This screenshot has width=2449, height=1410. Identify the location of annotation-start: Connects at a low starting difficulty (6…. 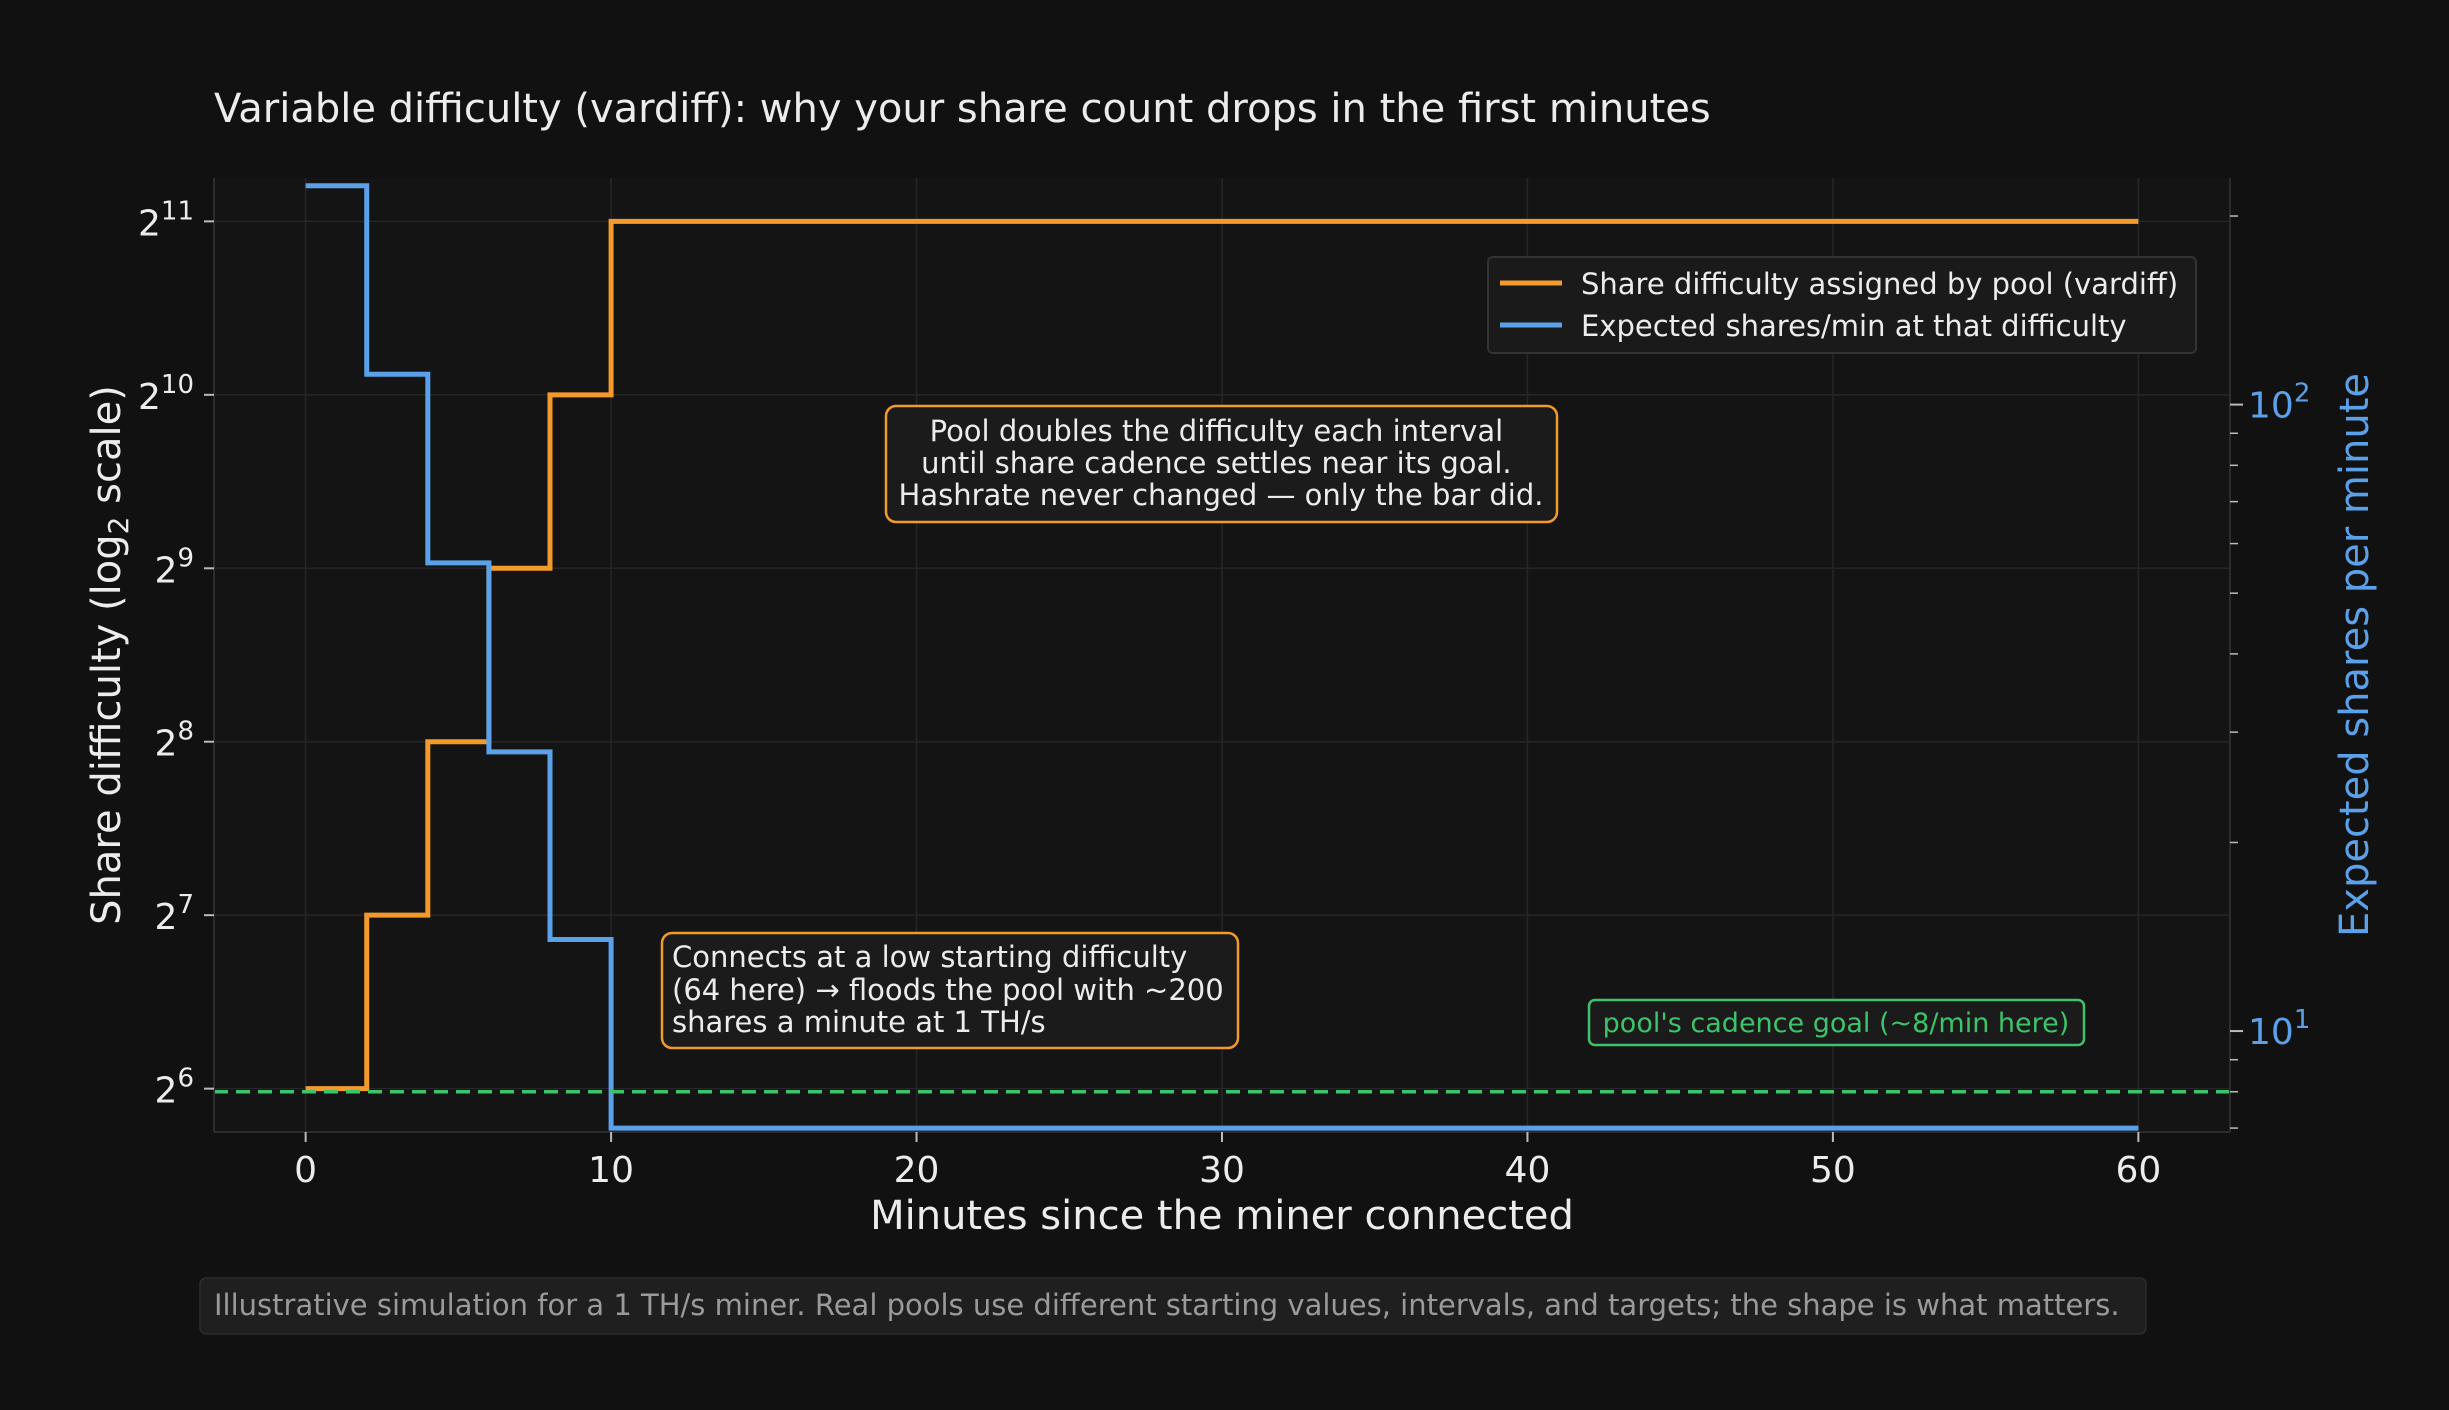
(950, 990).